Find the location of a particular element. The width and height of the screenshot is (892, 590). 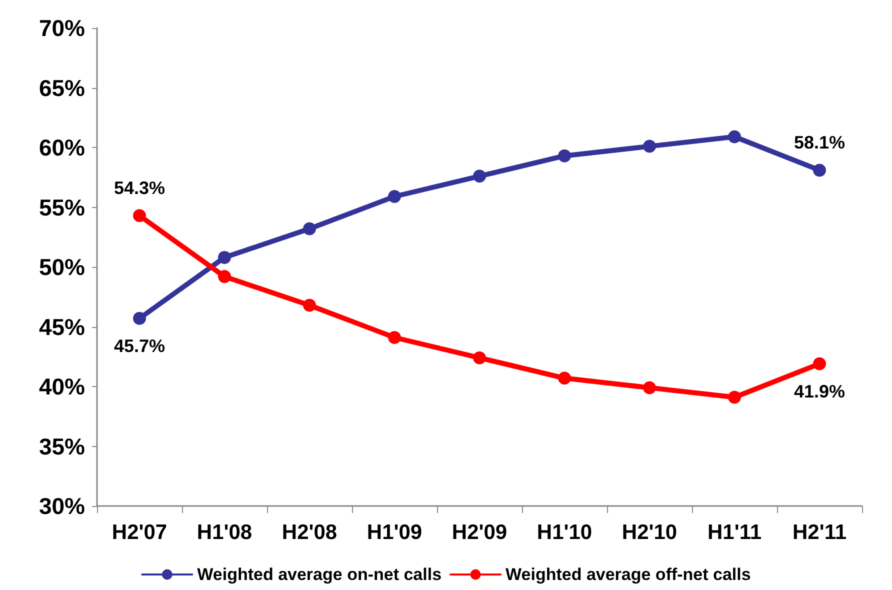

y-tick-label: 65% is located at coordinates (61, 87).